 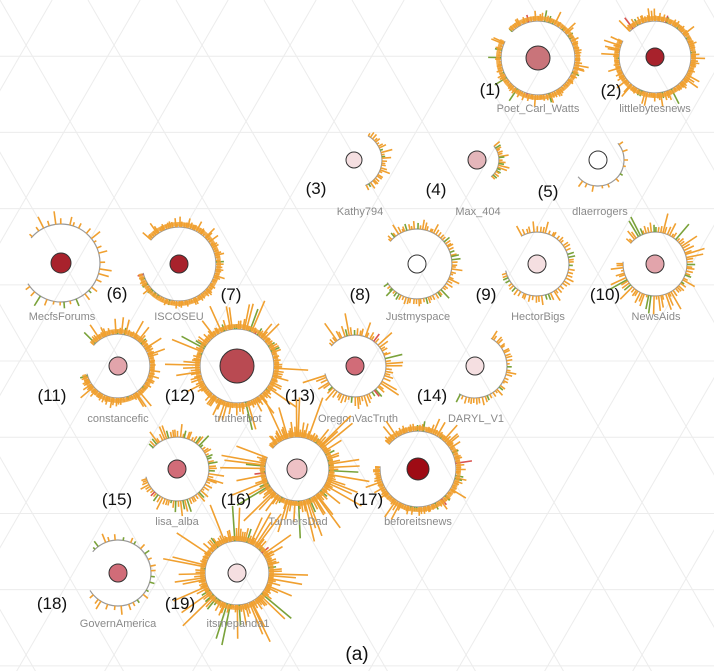 I want to click on node-number: (4), so click(x=436, y=189).